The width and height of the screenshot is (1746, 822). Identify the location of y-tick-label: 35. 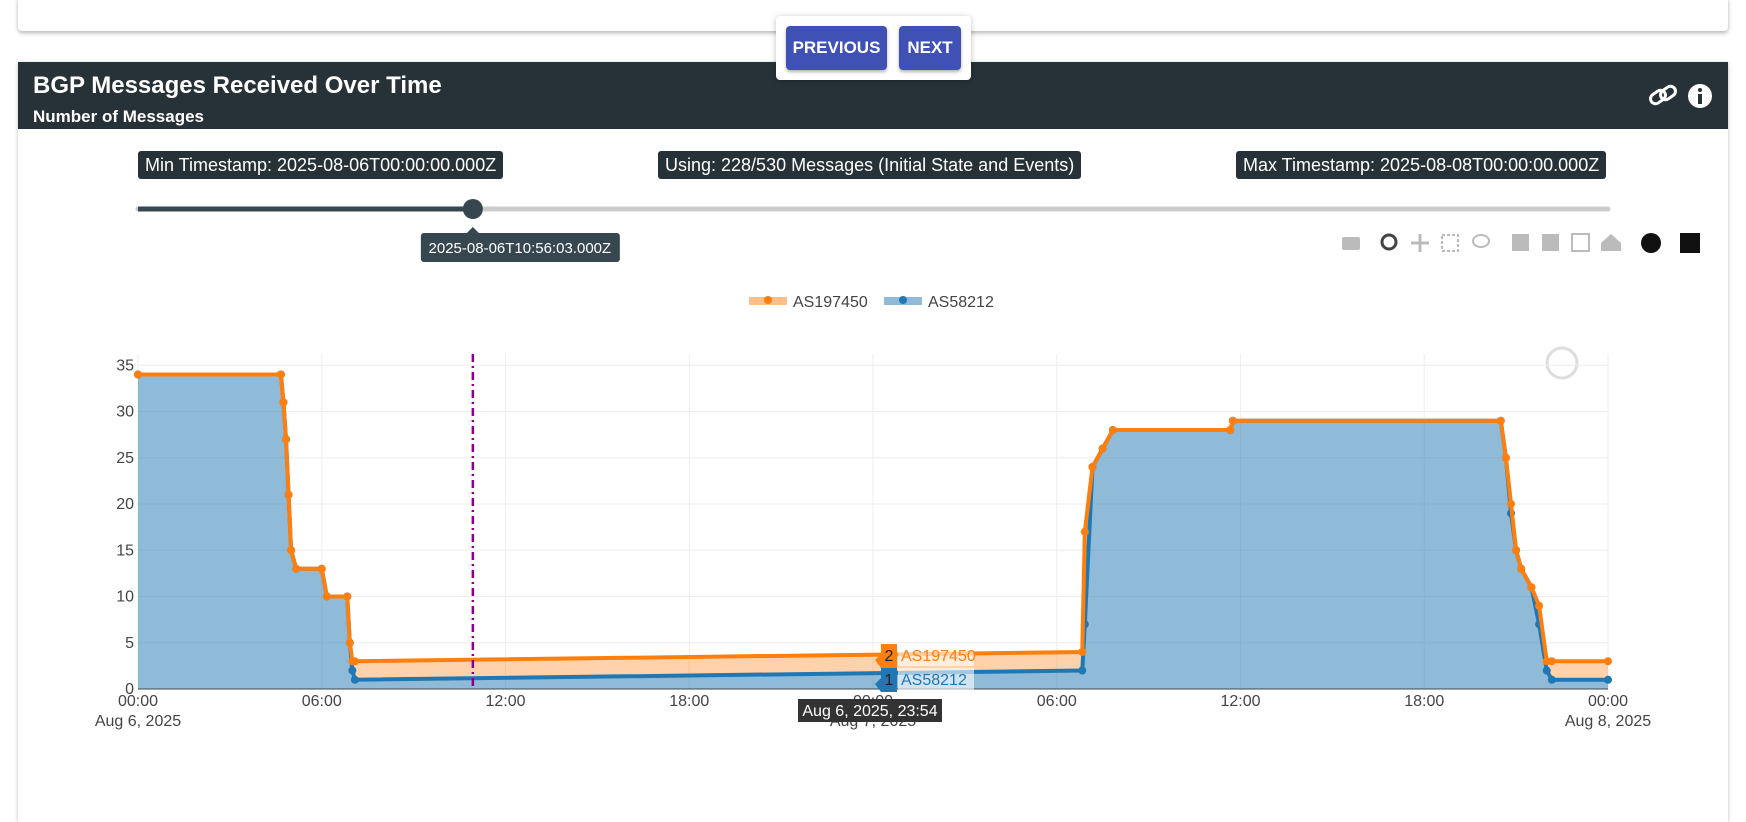
(125, 365).